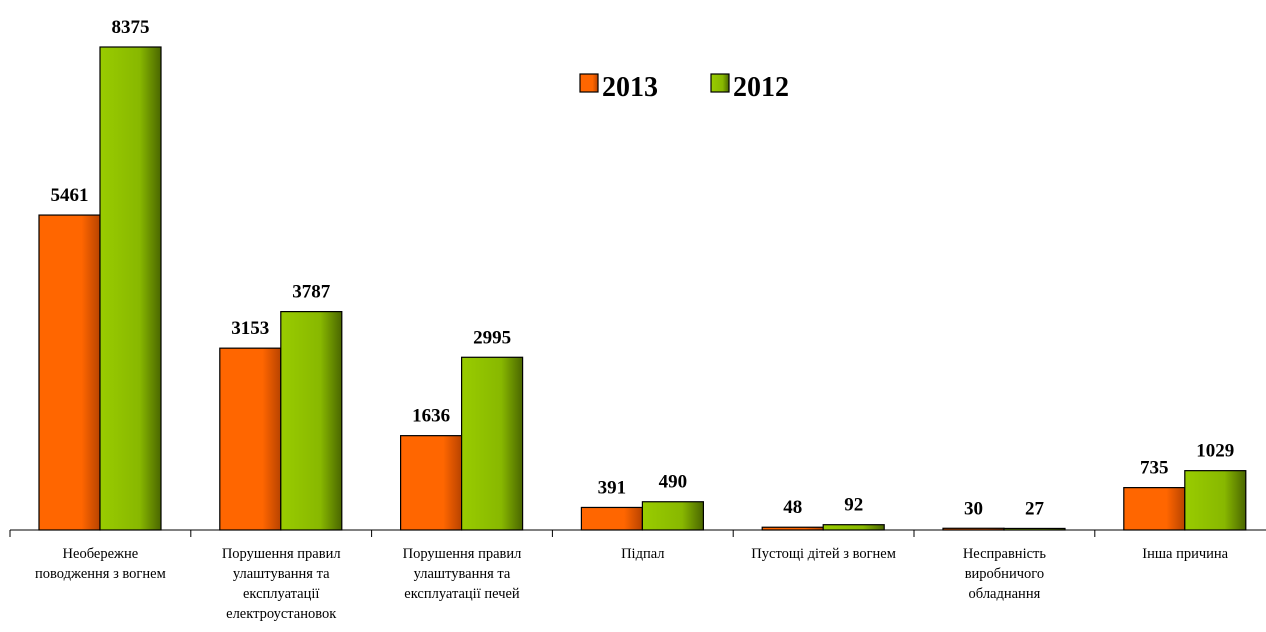  What do you see at coordinates (100, 564) in the screenshot?
I see `category-label-0: Необережне поводження з вогнем` at bounding box center [100, 564].